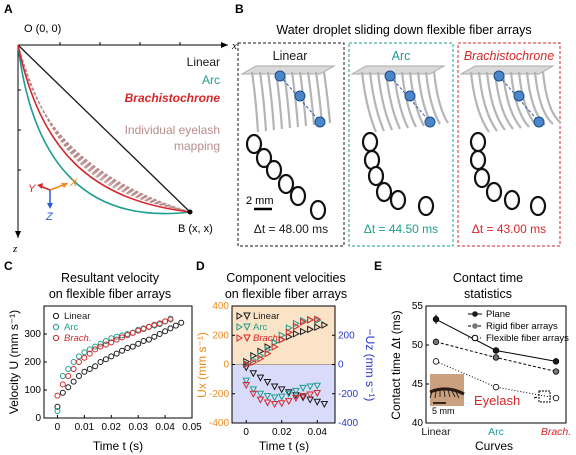 This screenshot has width=576, height=455. What do you see at coordinates (85, 427) in the screenshot?
I see `c-xtick-label: 0.01` at bounding box center [85, 427].